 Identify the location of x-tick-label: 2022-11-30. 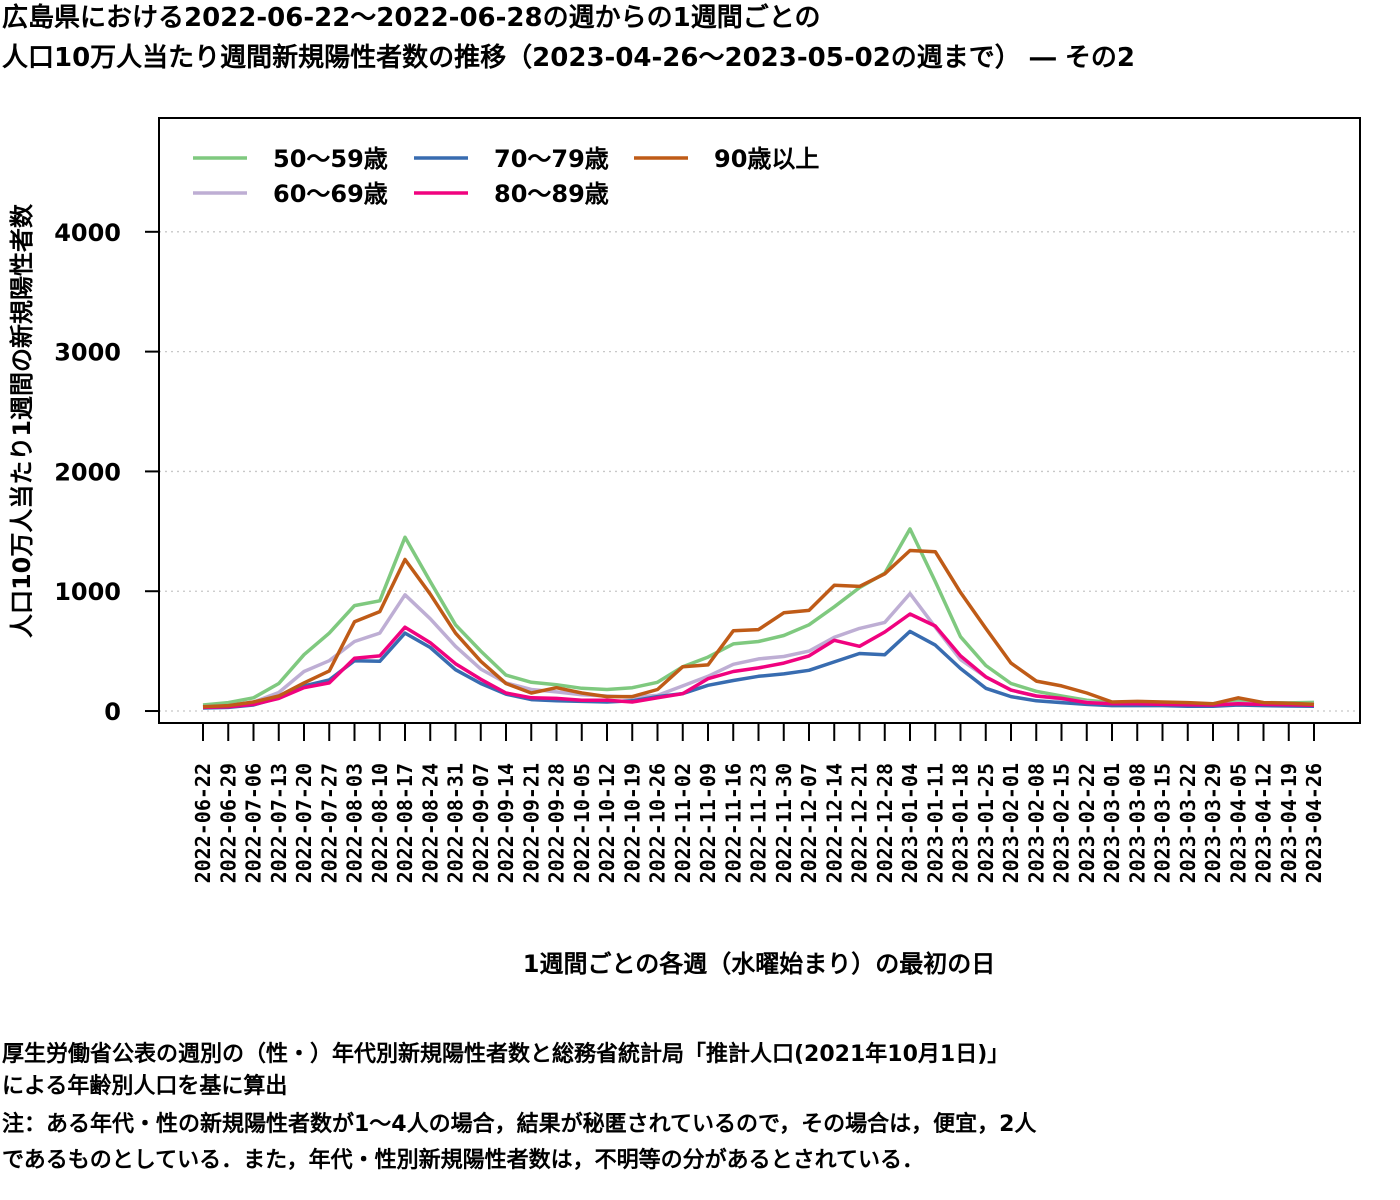
(784, 823).